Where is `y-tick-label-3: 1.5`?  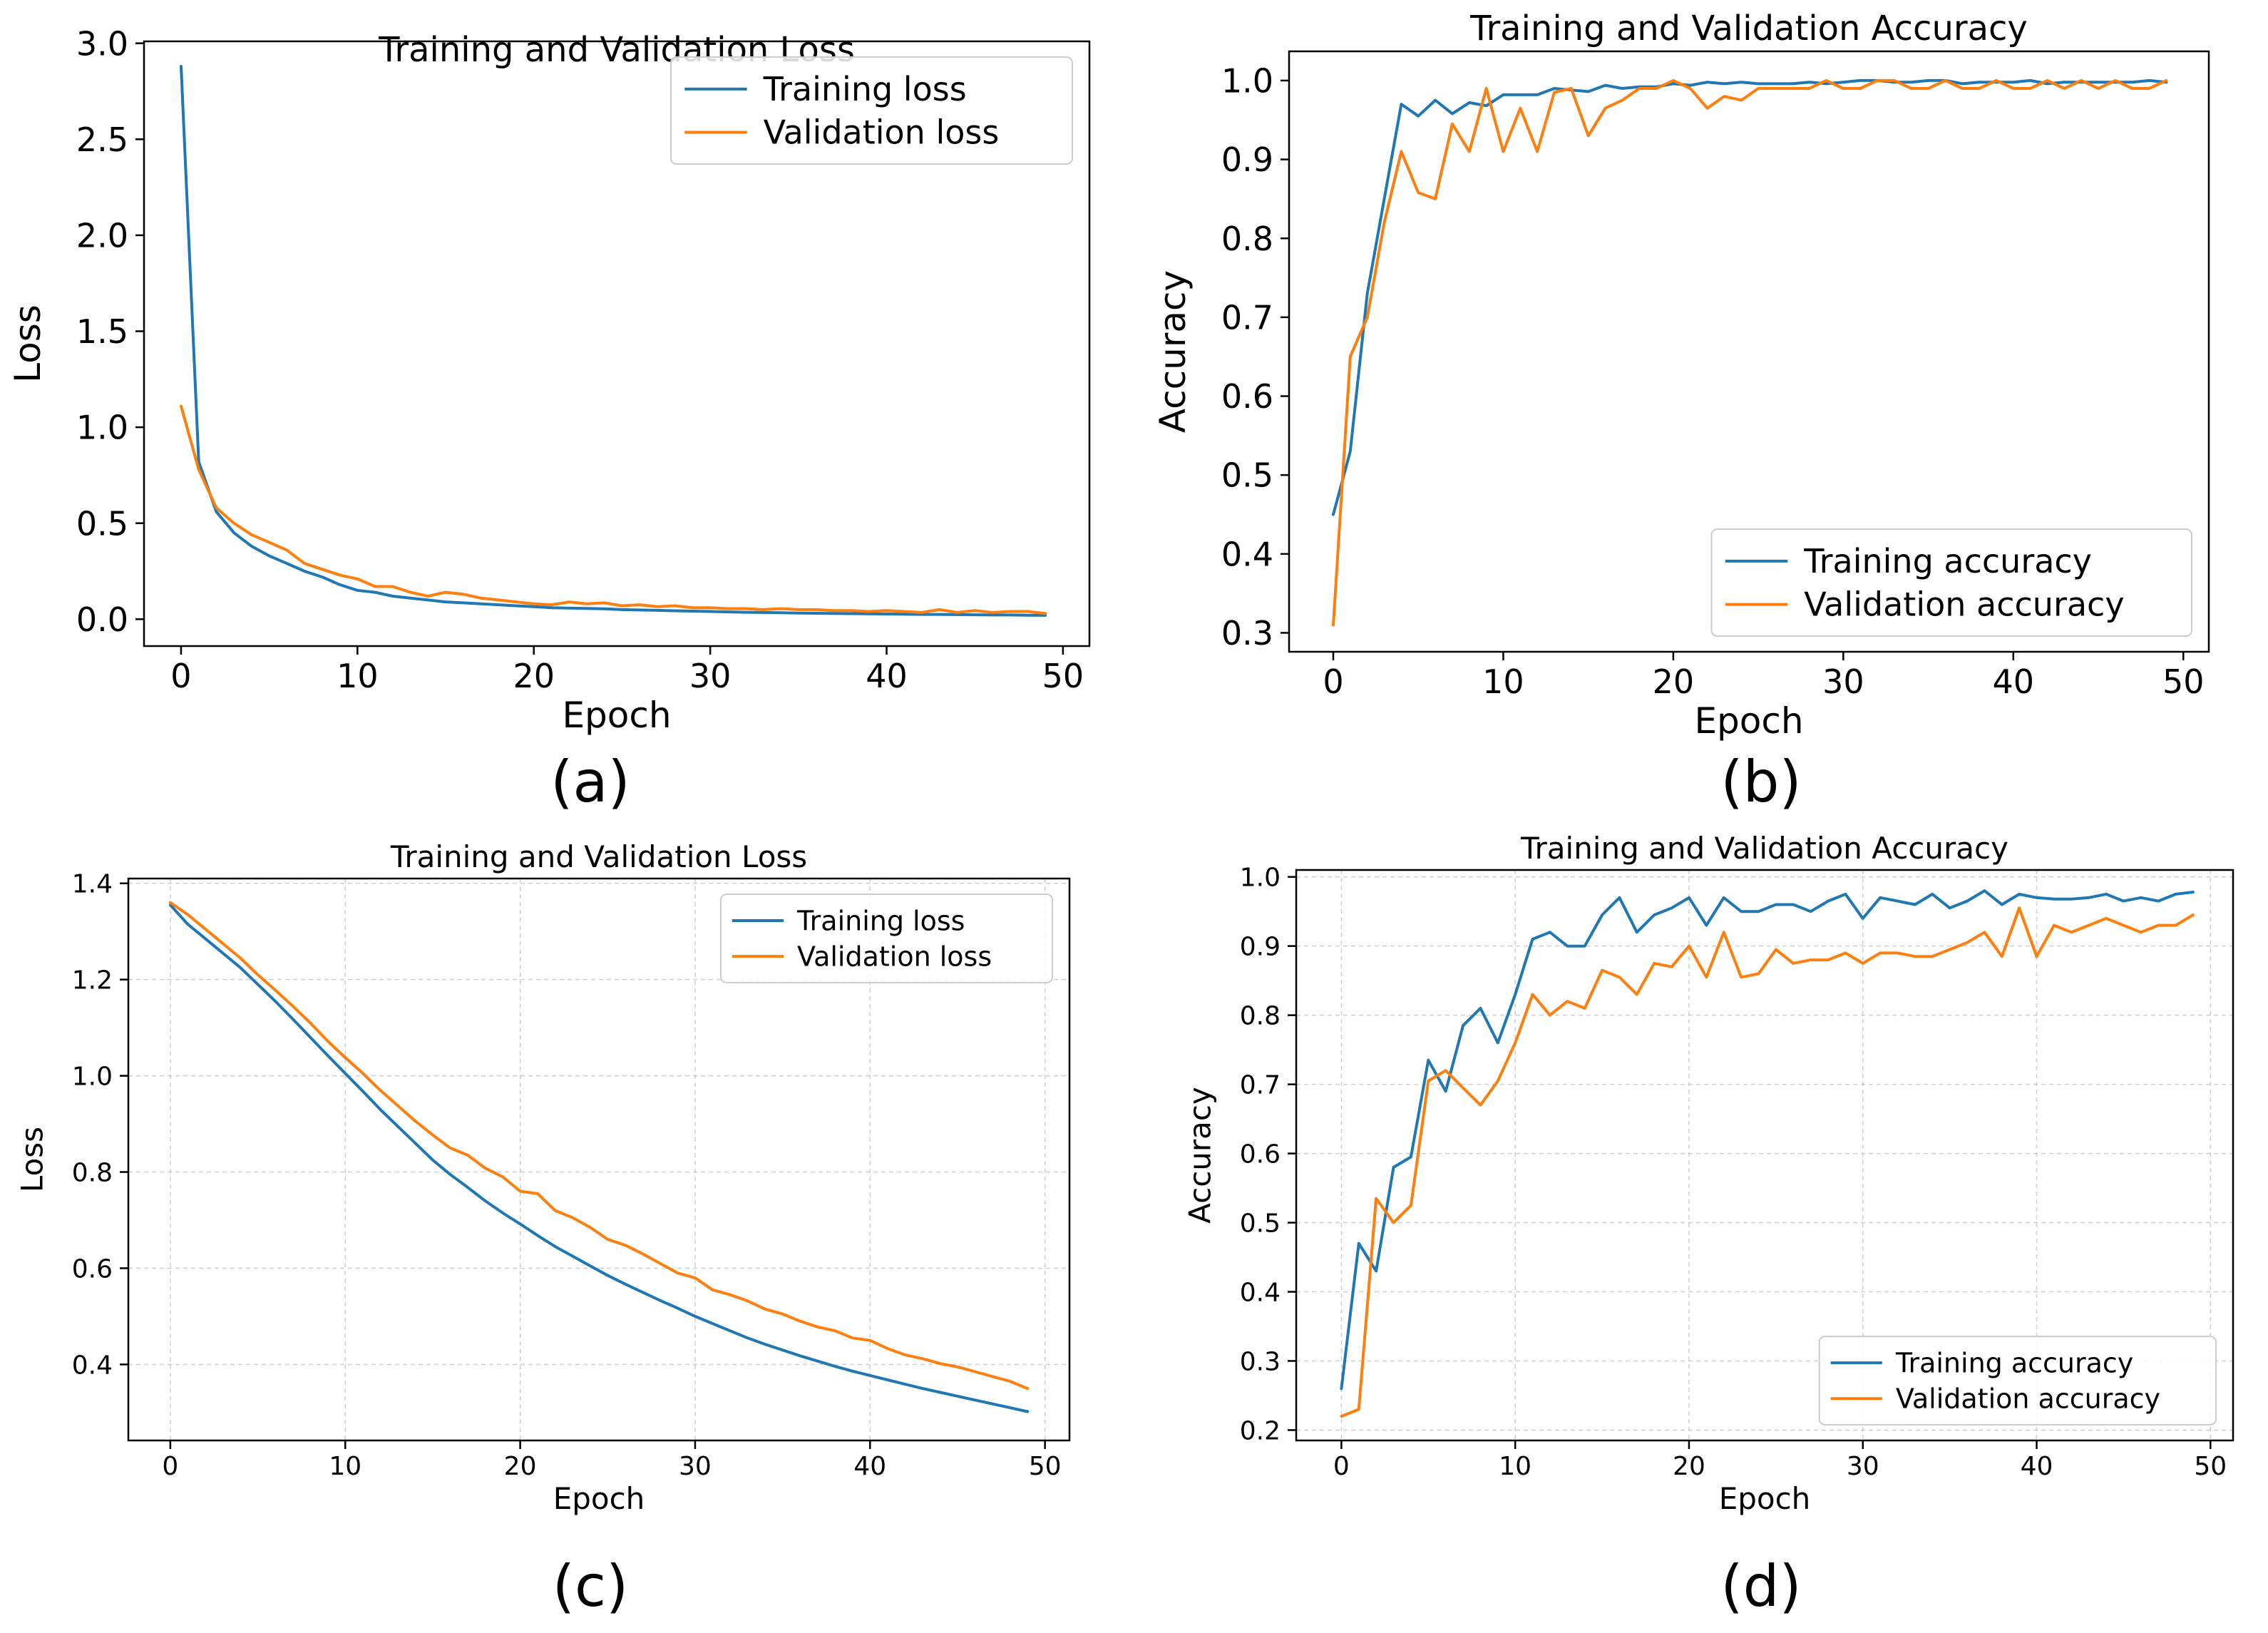 y-tick-label-3: 1.5 is located at coordinates (102, 331).